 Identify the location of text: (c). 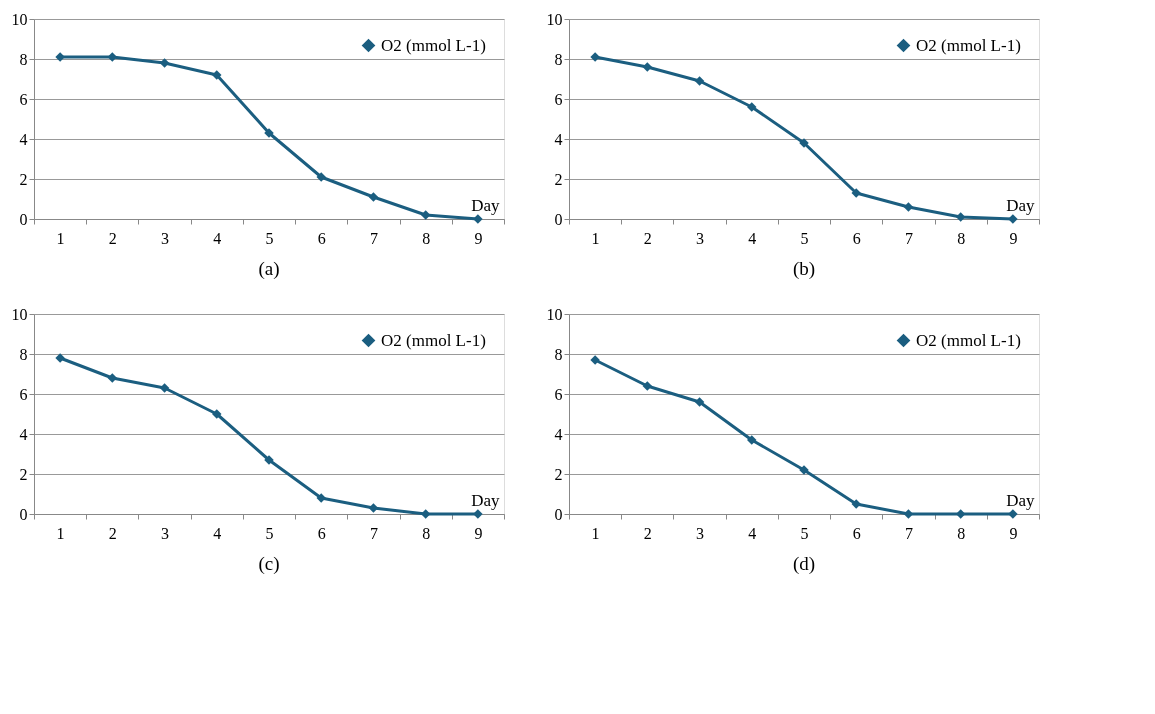
(269, 564).